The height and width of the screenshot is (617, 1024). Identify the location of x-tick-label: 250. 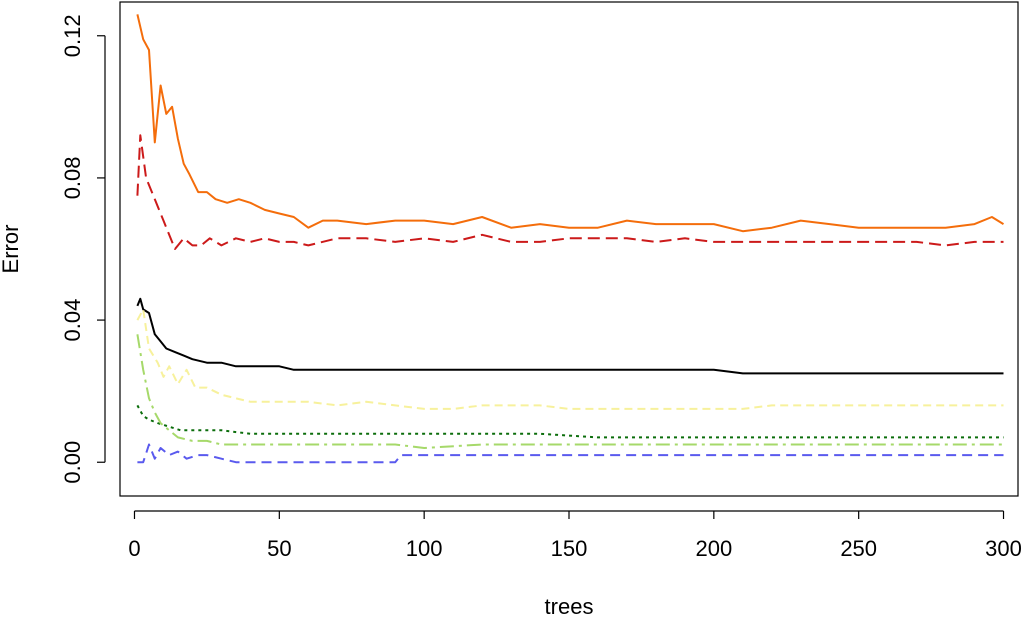
(858, 548).